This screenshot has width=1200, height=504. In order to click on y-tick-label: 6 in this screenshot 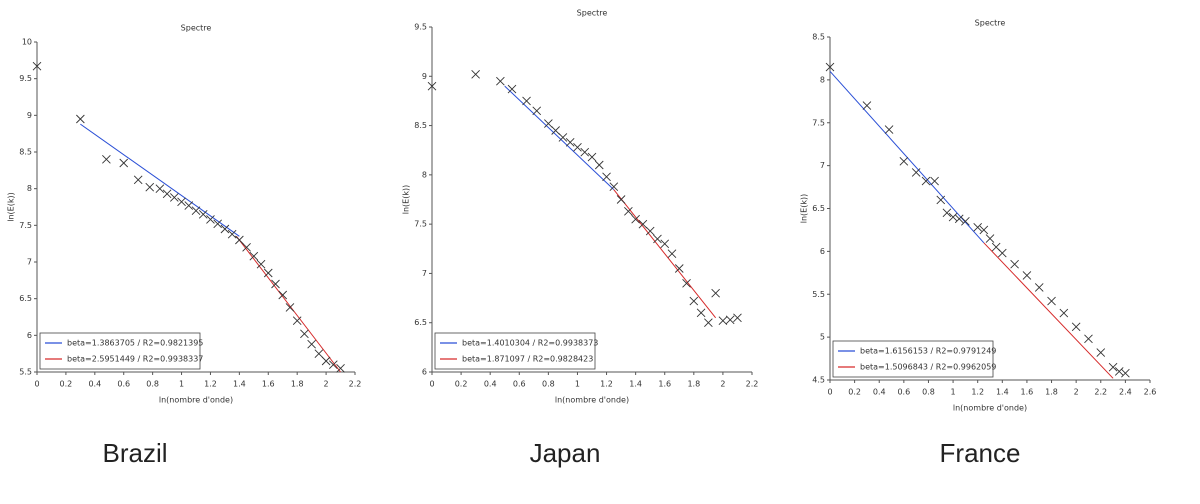, I will do `click(822, 251)`.